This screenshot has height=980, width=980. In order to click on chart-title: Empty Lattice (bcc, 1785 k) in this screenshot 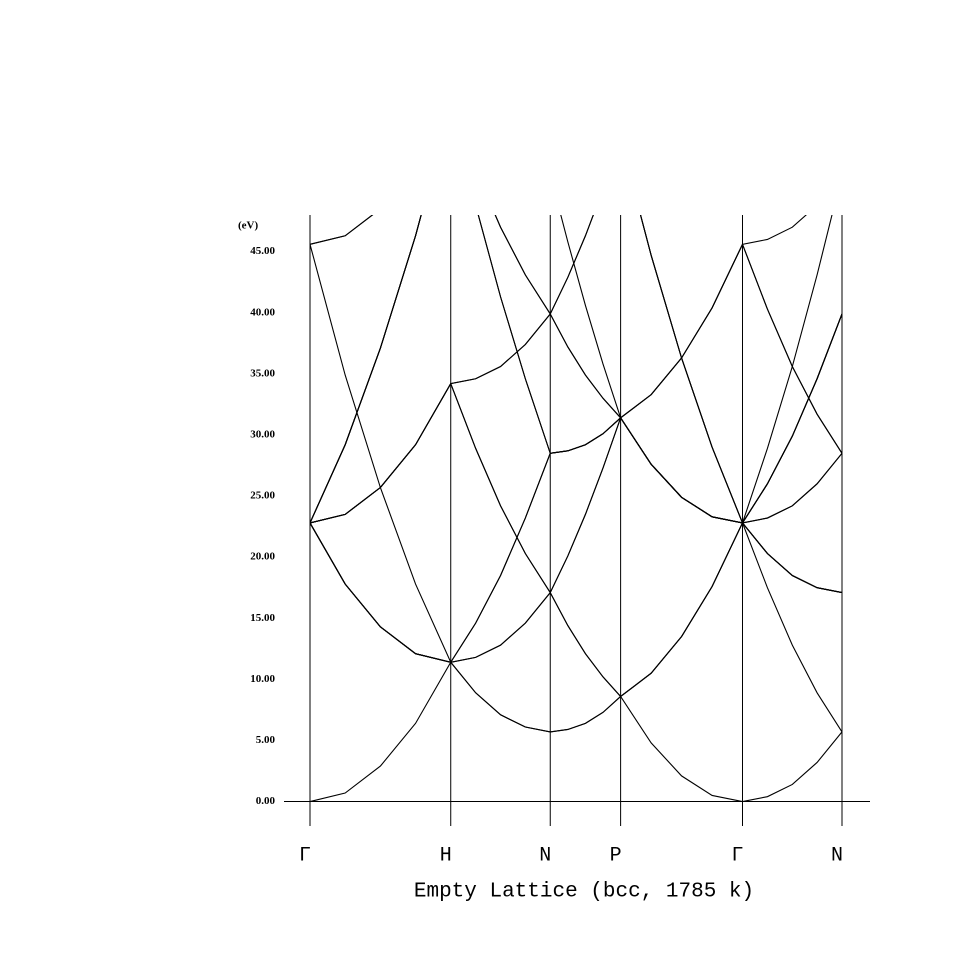, I will do `click(584, 892)`.